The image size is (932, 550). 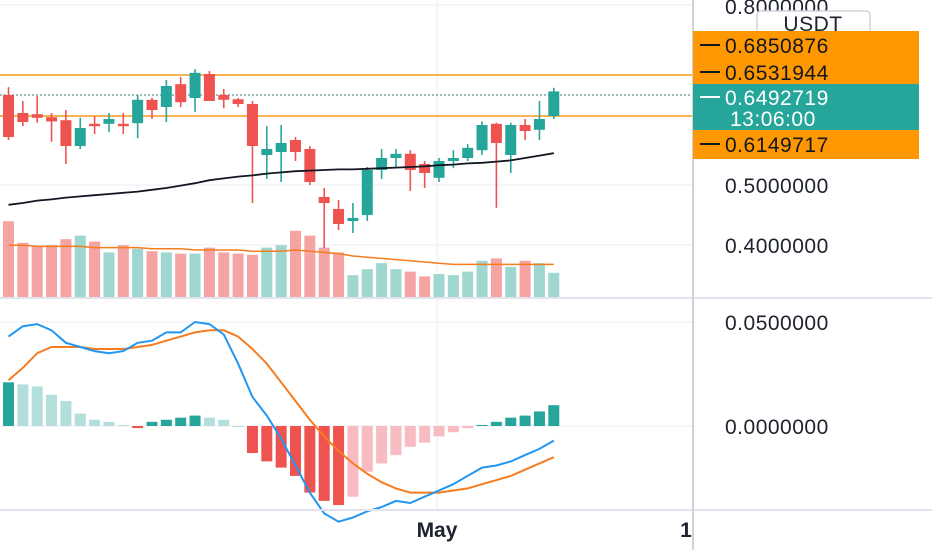 I want to click on price-tag-orange: 0.6850876, so click(x=806, y=45).